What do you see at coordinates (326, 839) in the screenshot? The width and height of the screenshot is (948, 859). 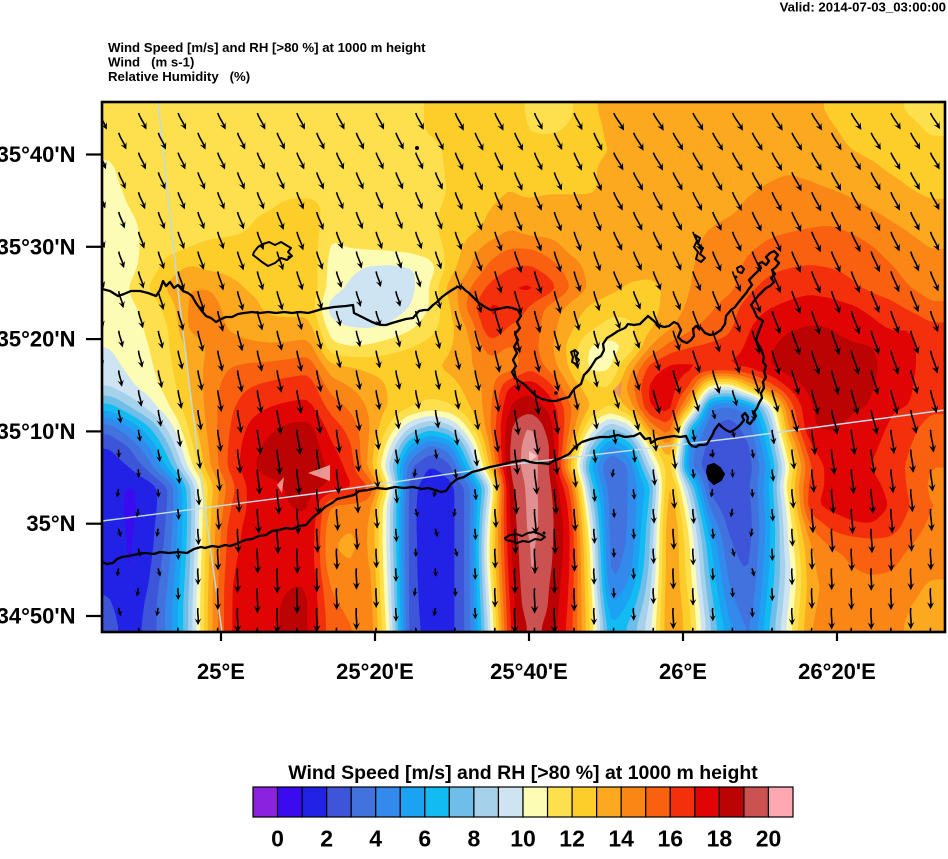 I see `svg-text: 2` at bounding box center [326, 839].